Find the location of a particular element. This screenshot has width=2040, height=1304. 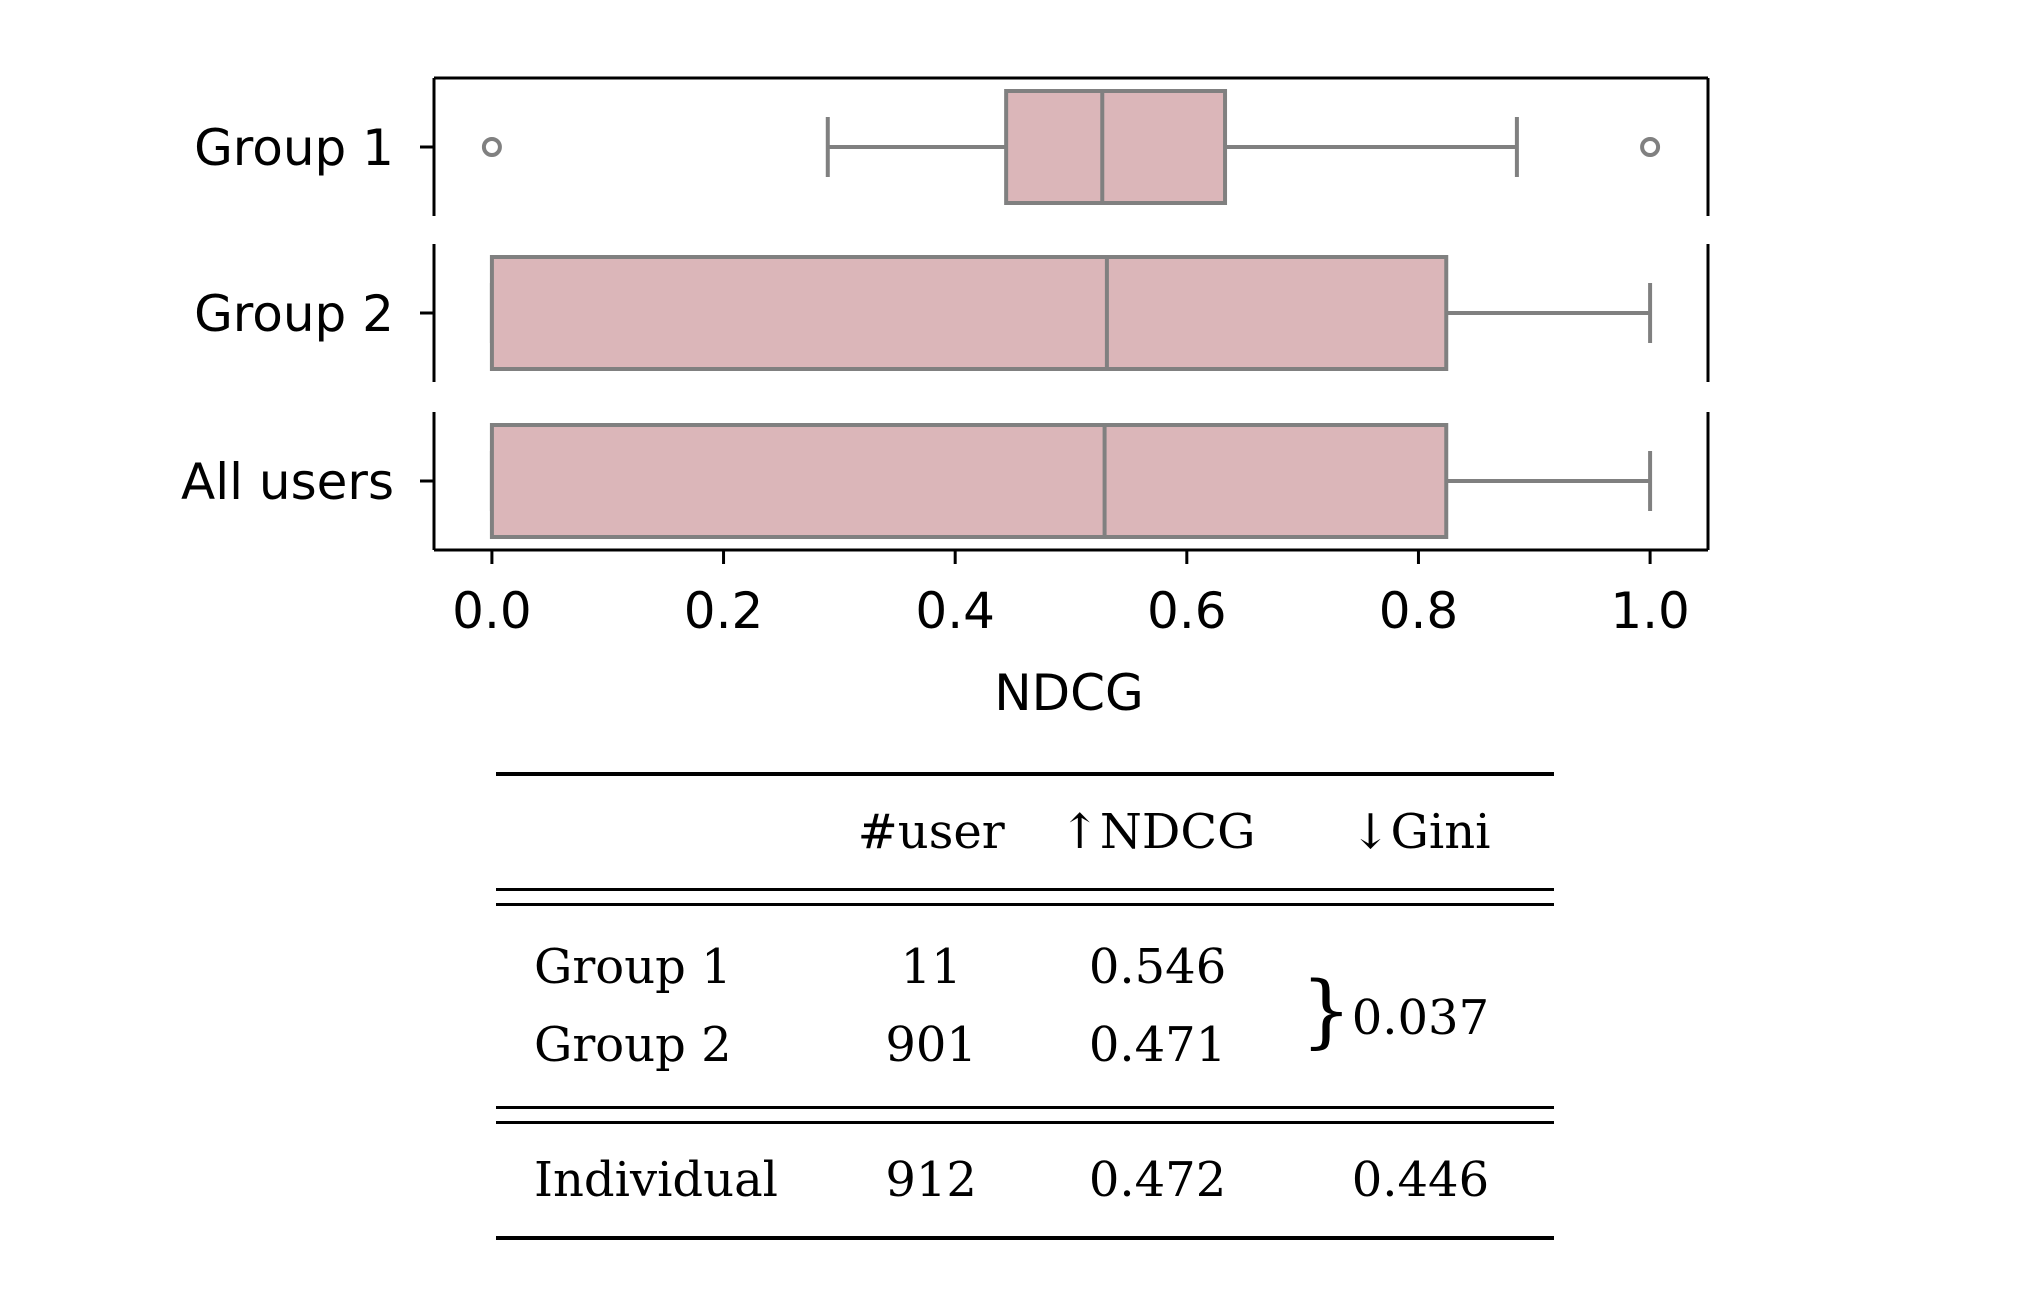

row-users: 901 is located at coordinates (931, 1045).